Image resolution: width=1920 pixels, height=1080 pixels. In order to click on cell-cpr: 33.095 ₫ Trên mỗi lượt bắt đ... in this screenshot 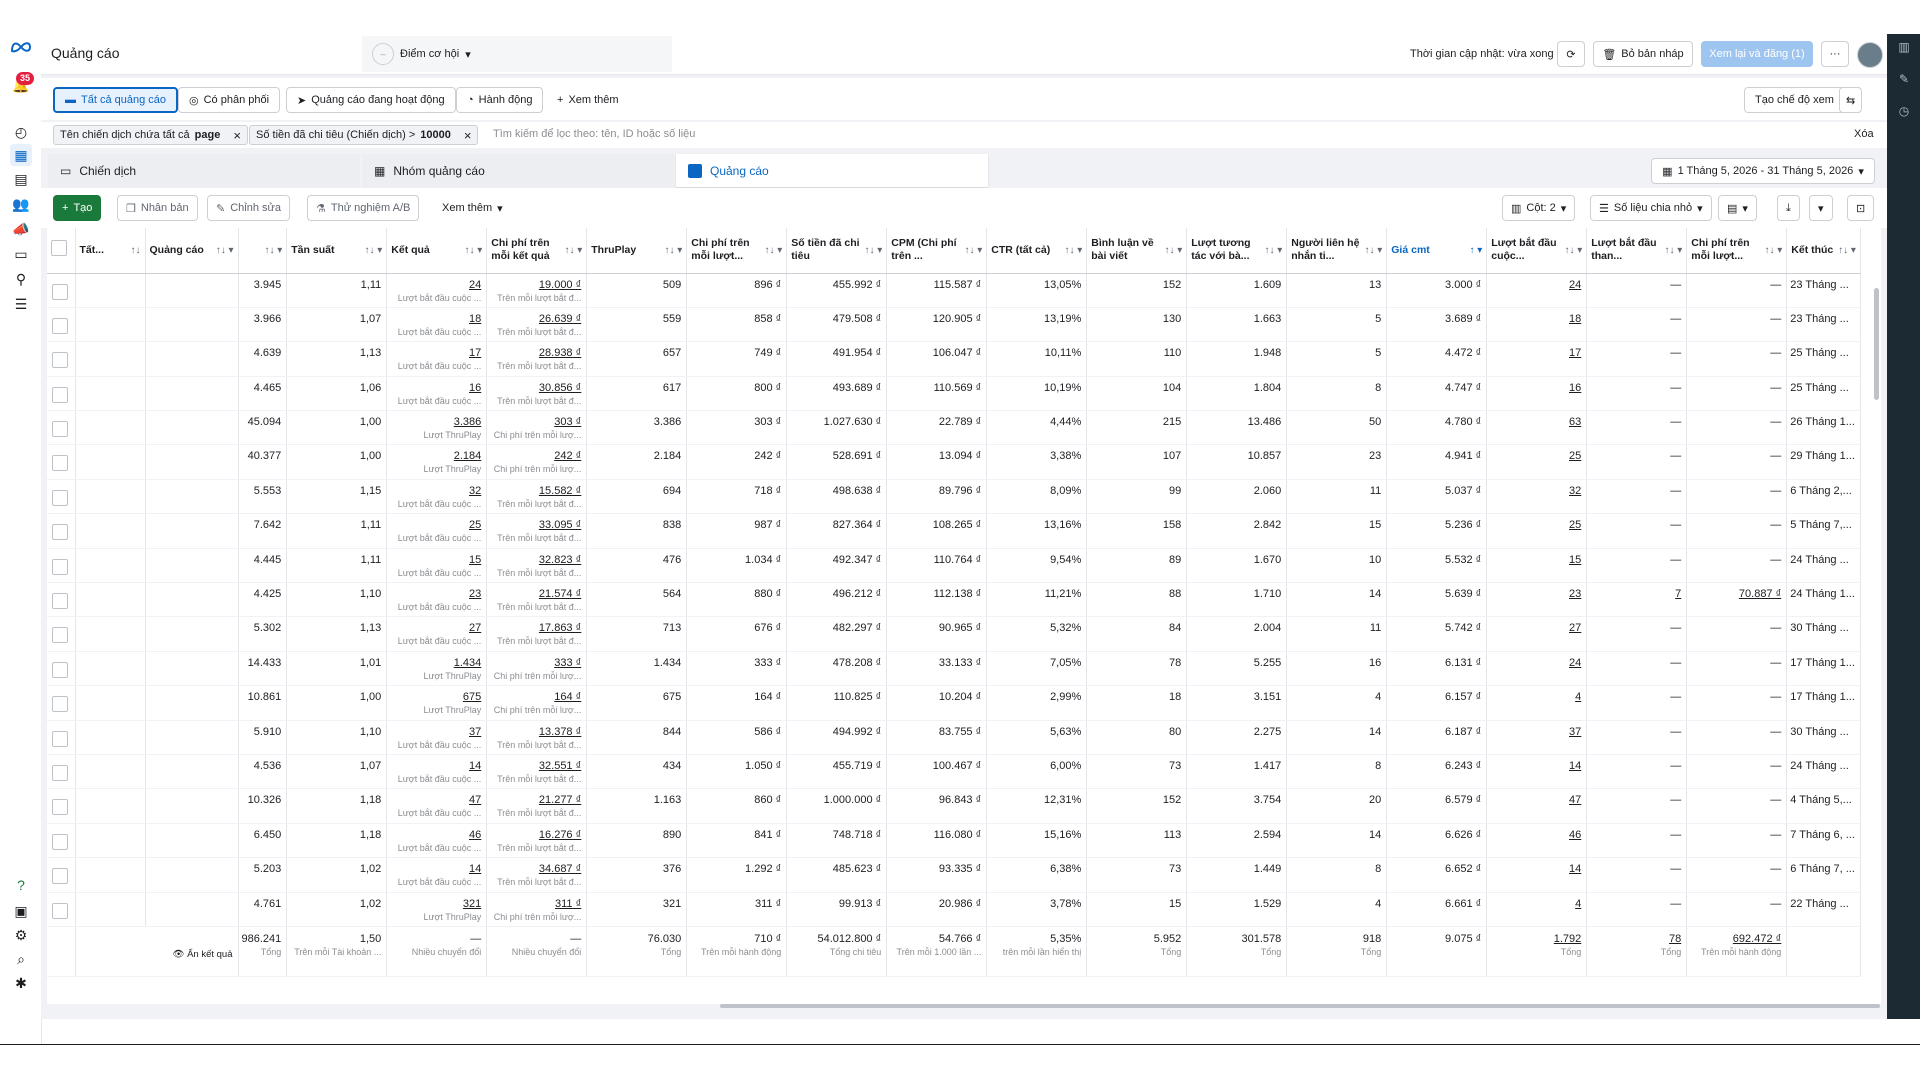, I will do `click(537, 531)`.